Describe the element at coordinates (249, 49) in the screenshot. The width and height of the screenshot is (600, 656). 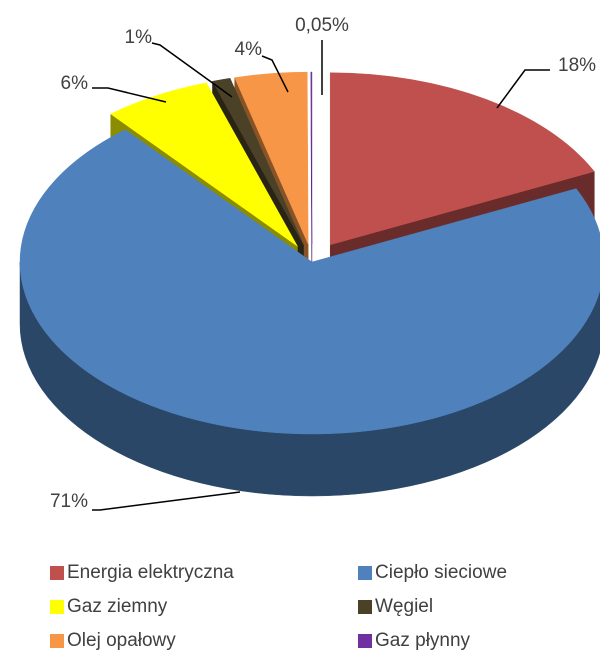
I see `data-label: 4%` at that location.